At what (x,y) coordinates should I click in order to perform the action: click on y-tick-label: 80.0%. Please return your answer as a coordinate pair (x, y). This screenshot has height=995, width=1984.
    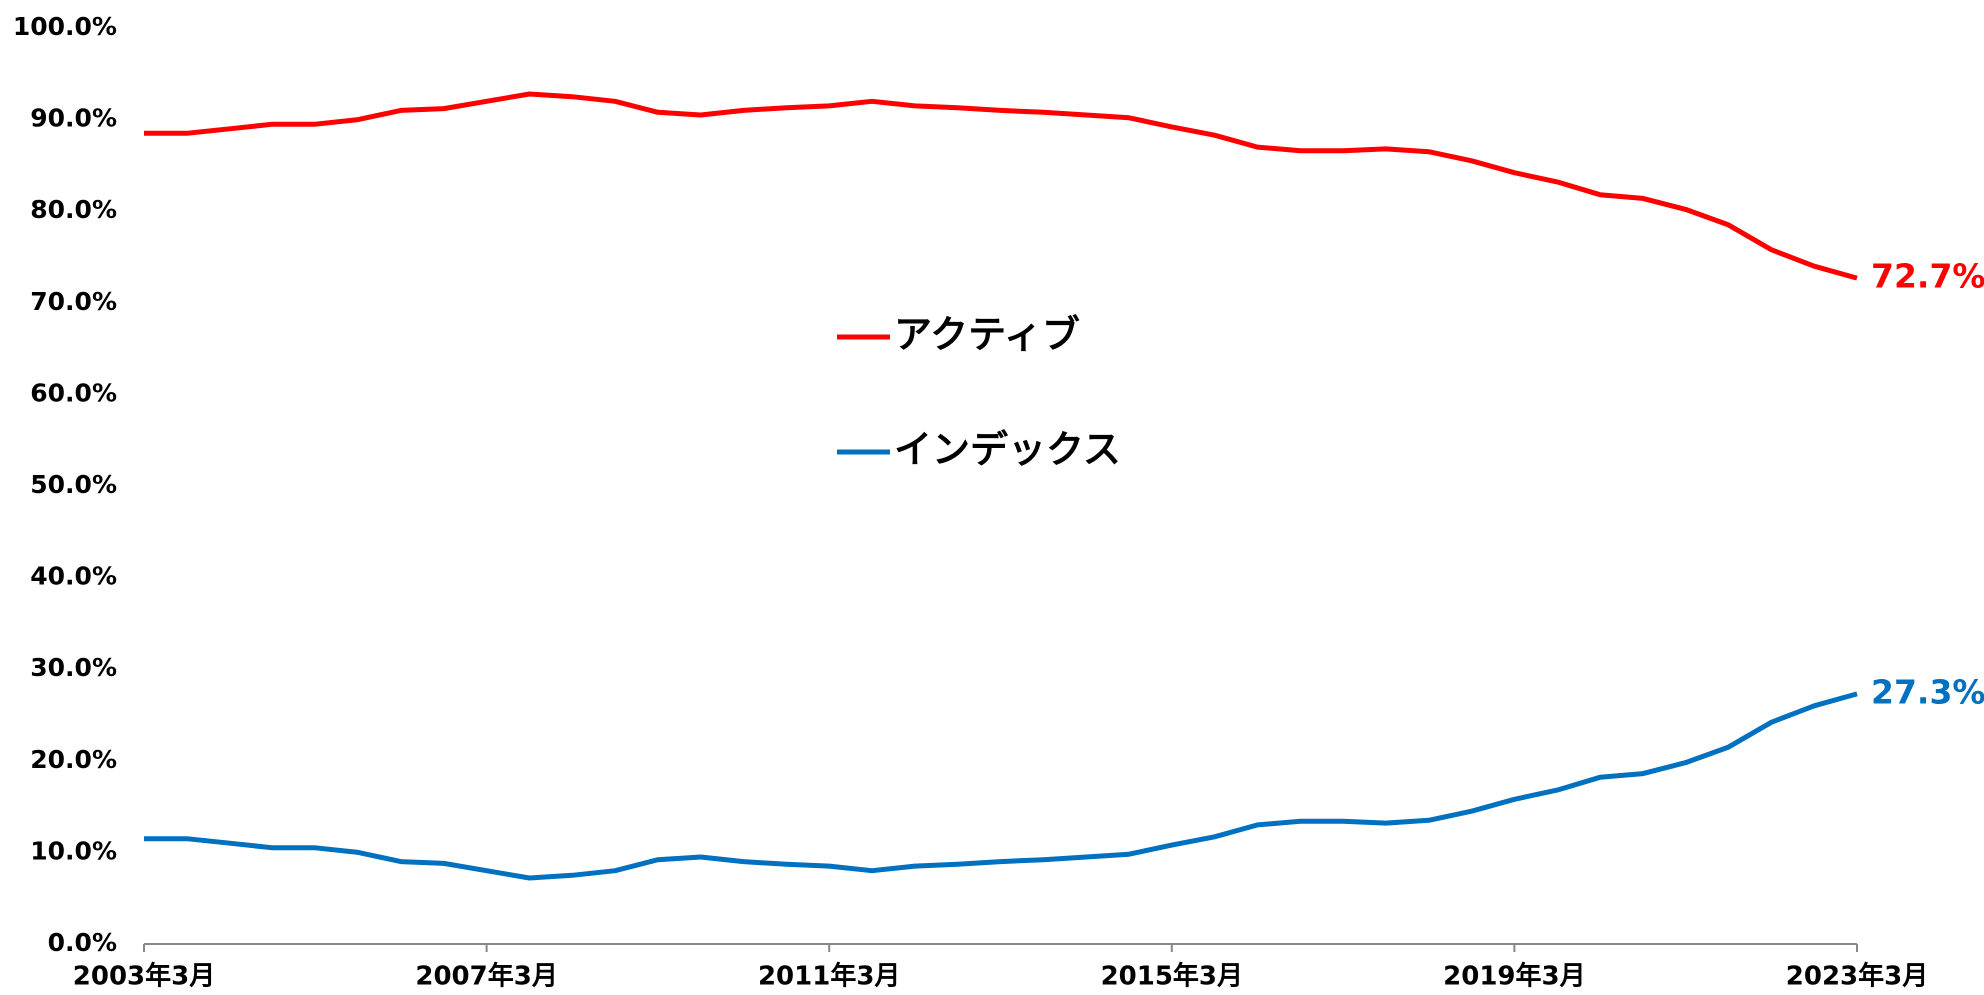
    Looking at the image, I should click on (73, 209).